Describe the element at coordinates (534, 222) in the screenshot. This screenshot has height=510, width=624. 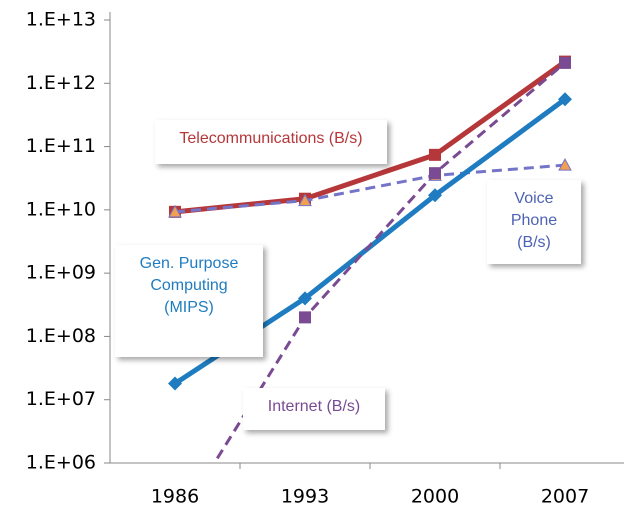
I see `series-label: Voice Phone (B/s)` at that location.